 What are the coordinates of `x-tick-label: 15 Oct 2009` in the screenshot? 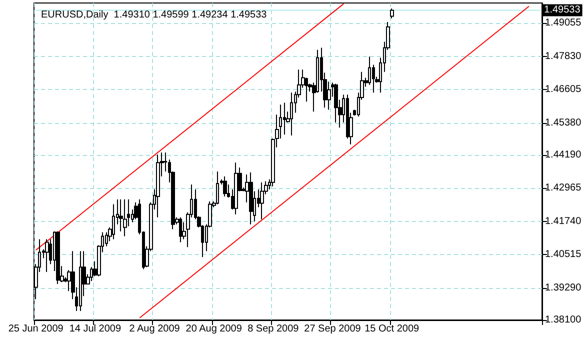 It's located at (392, 329).